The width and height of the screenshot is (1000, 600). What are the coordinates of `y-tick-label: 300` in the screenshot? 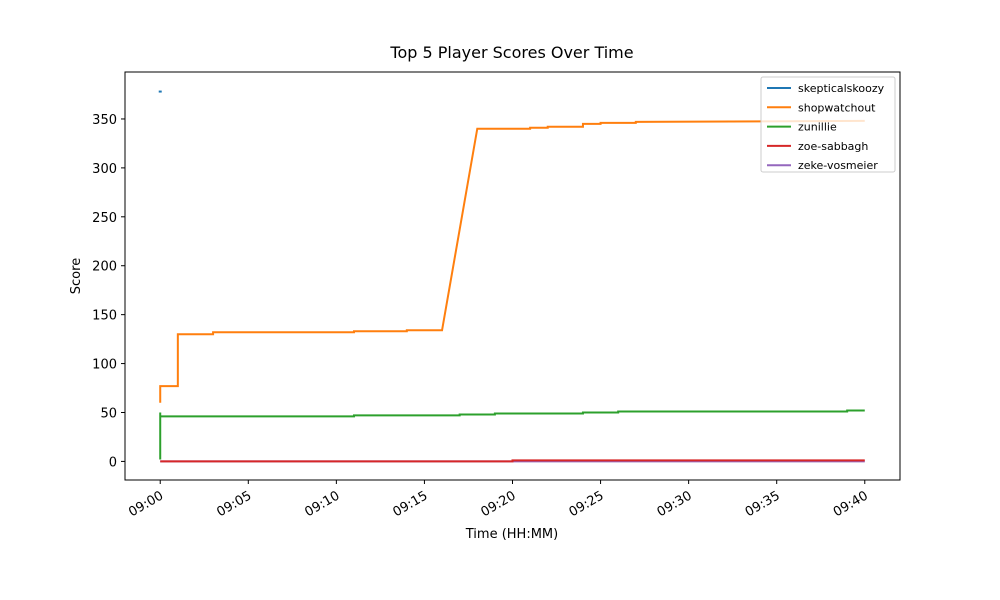 It's located at (104, 169).